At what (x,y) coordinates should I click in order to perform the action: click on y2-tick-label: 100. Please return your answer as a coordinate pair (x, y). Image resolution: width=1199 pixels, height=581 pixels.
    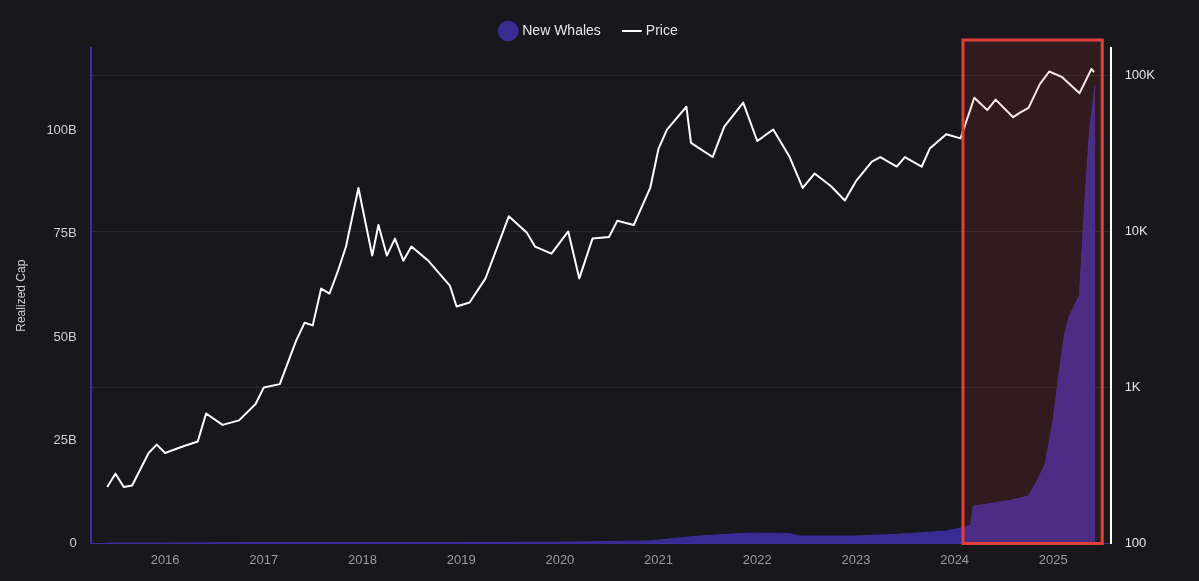
    Looking at the image, I should click on (1135, 542).